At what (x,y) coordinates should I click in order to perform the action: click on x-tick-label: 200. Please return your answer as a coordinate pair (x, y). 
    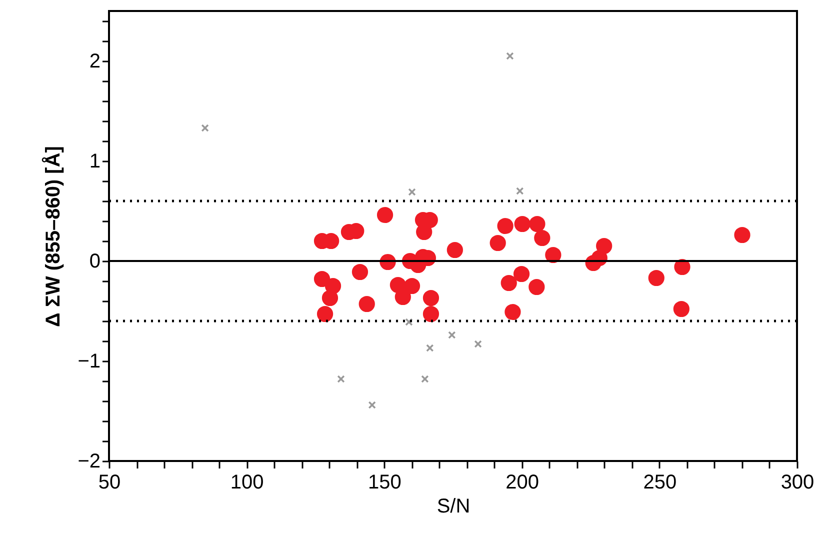
    Looking at the image, I should click on (522, 483).